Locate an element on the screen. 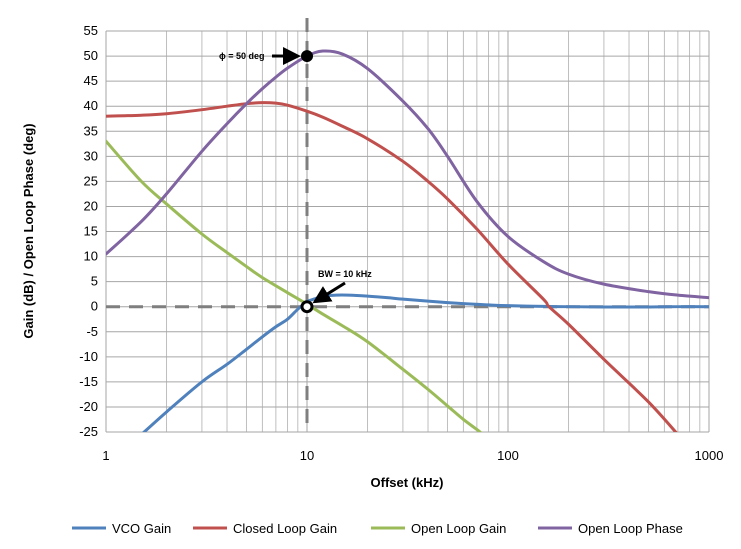  bw-marker is located at coordinates (307, 307).